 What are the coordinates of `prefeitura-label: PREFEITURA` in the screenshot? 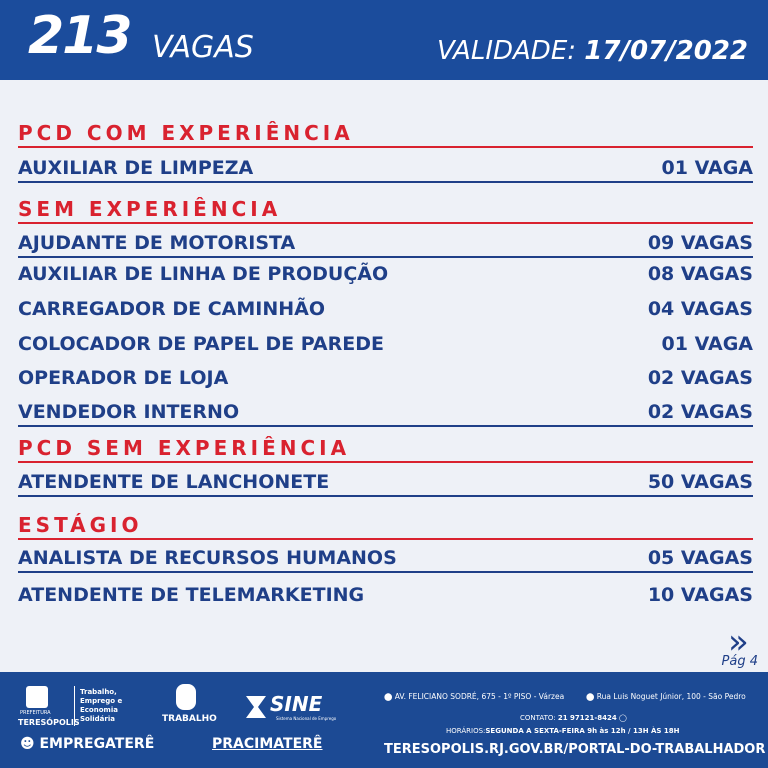 It's located at (35, 713).